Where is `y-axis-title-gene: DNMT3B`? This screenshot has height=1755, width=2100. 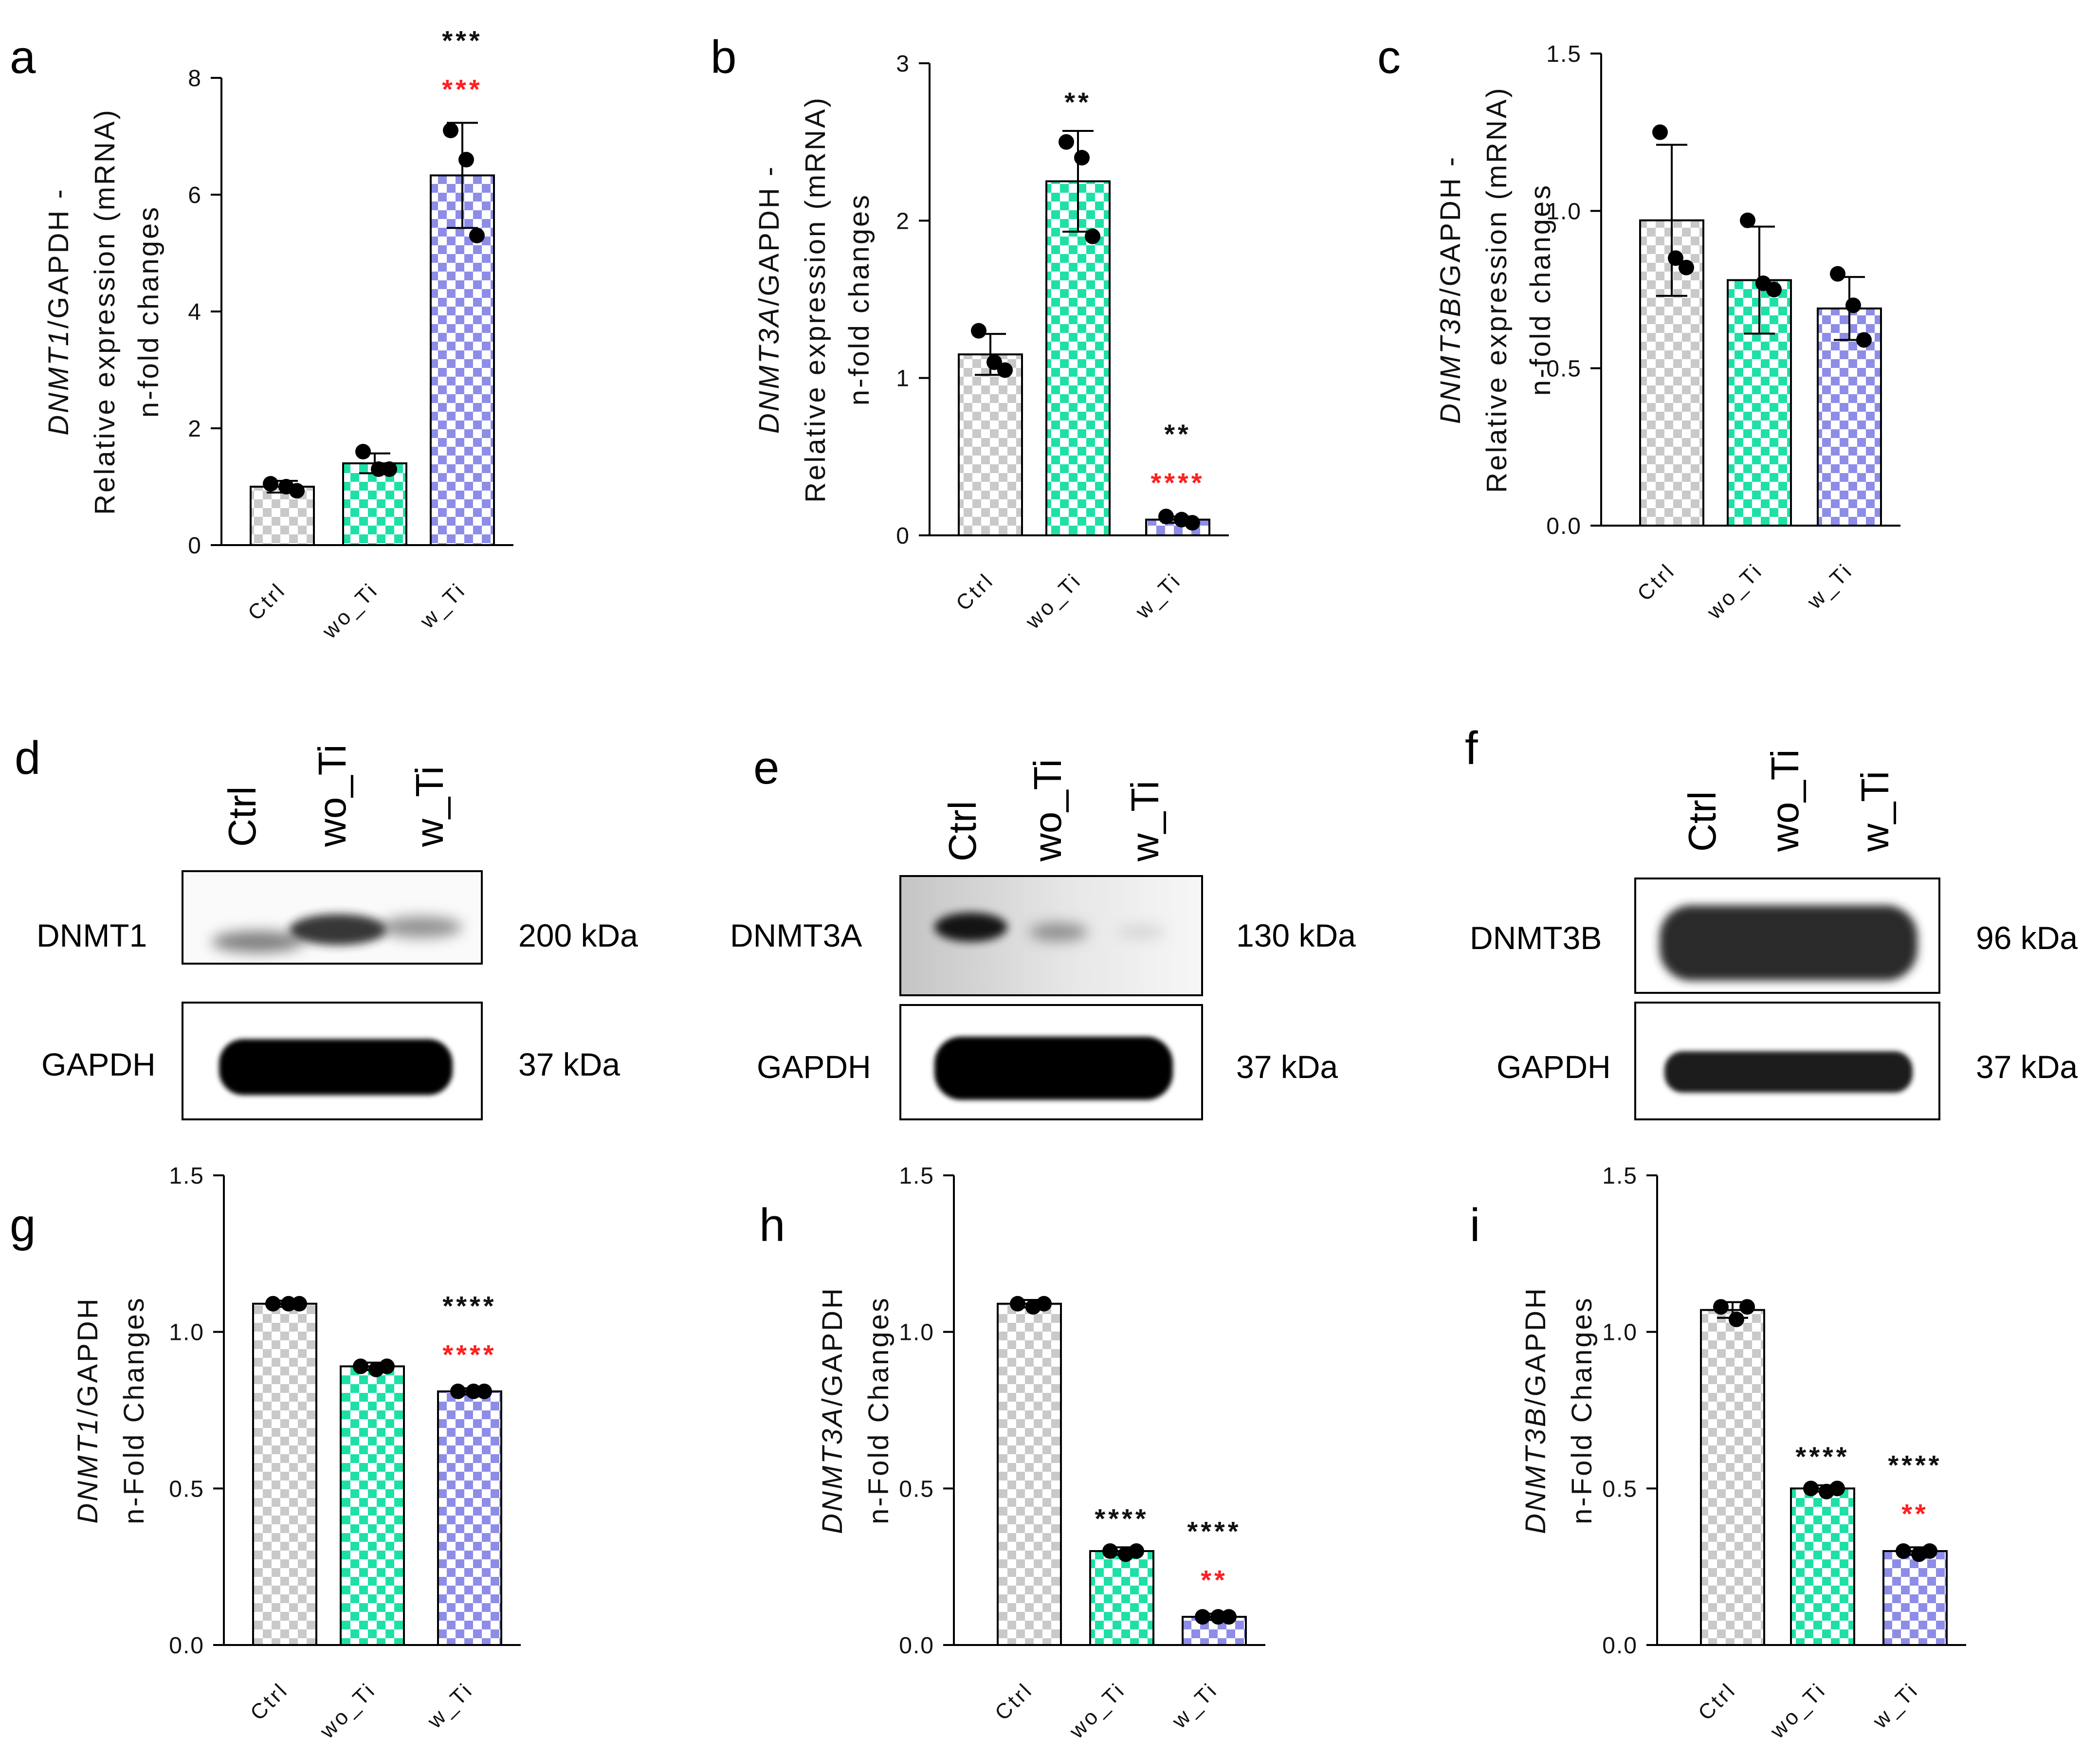
y-axis-title-gene: DNMT3B is located at coordinates (1536, 1470).